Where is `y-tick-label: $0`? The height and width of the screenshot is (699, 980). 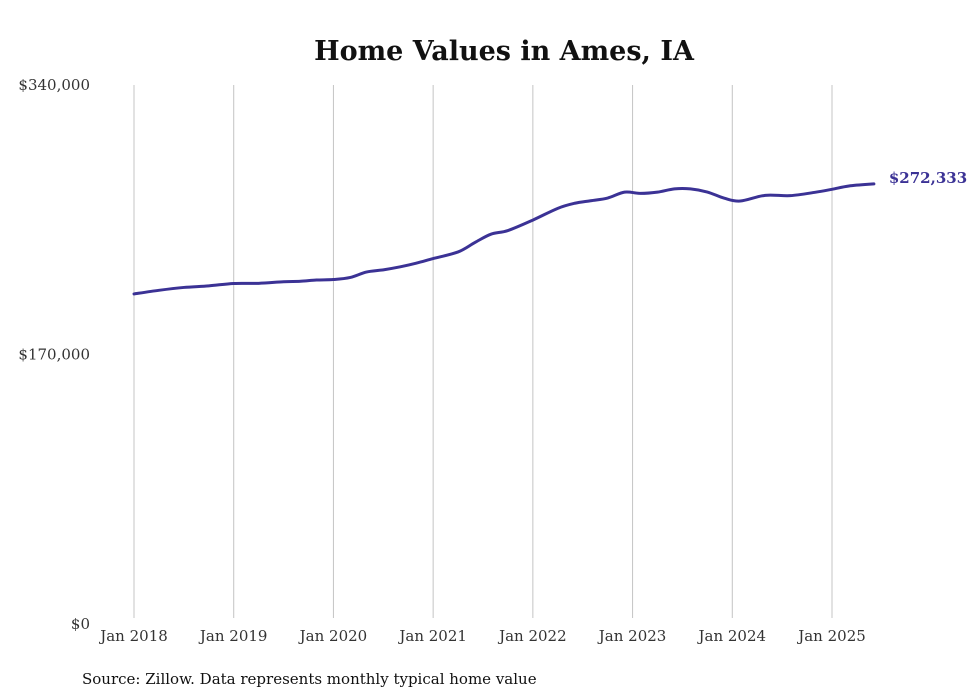 y-tick-label: $0 is located at coordinates (80, 624).